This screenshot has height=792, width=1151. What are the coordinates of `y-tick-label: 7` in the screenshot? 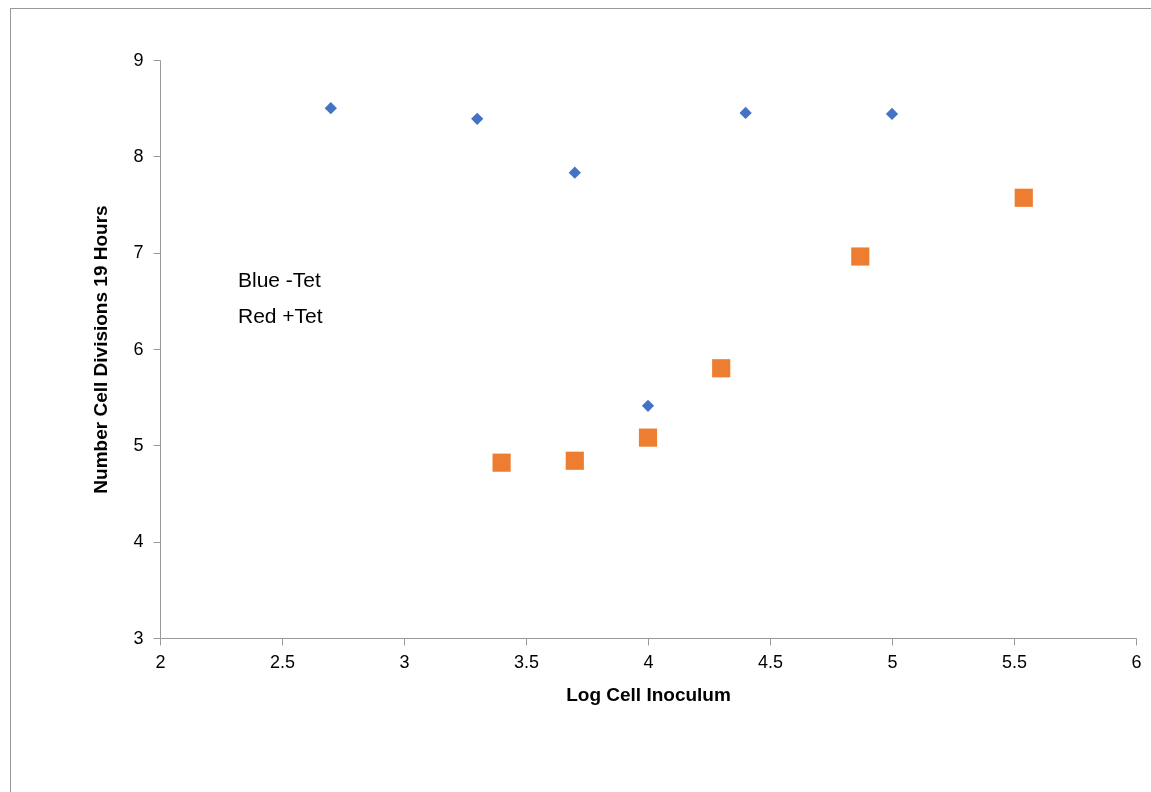 It's located at (138, 252).